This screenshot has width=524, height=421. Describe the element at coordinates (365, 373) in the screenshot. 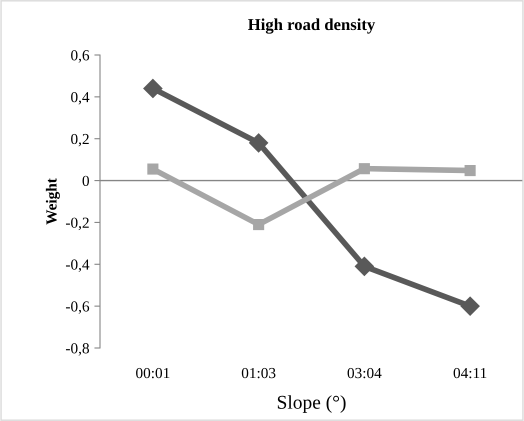

I see `x-tick-label: 03:04` at that location.